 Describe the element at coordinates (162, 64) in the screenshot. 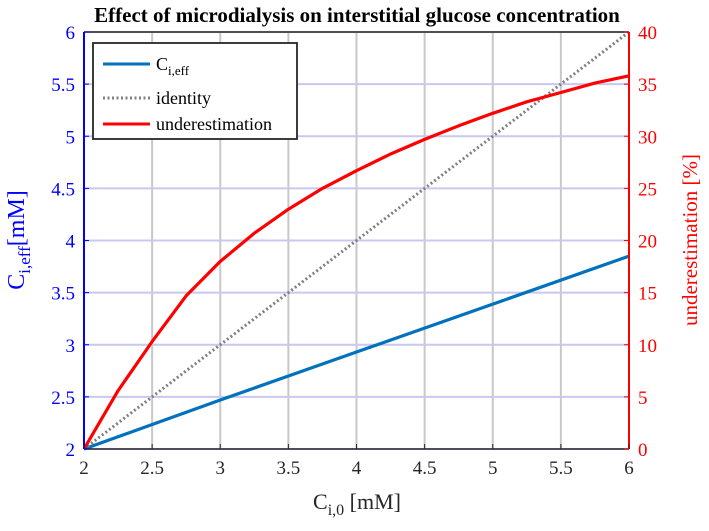

I see `legend-ci-eff-main: C` at that location.